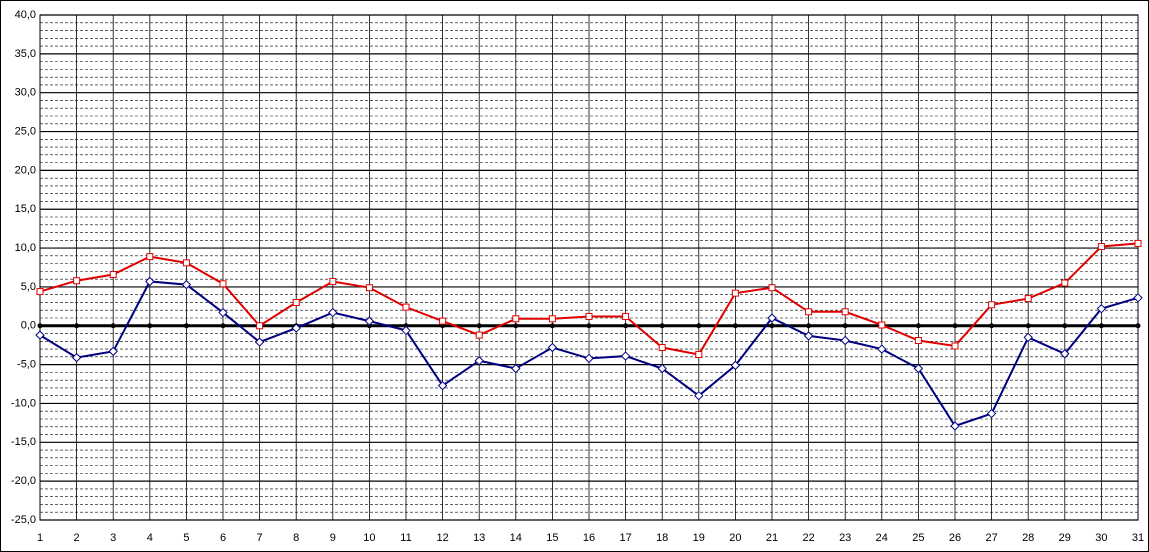 This screenshot has width=1149, height=552. What do you see at coordinates (333, 538) in the screenshot?
I see `x-tick-label: 9` at bounding box center [333, 538].